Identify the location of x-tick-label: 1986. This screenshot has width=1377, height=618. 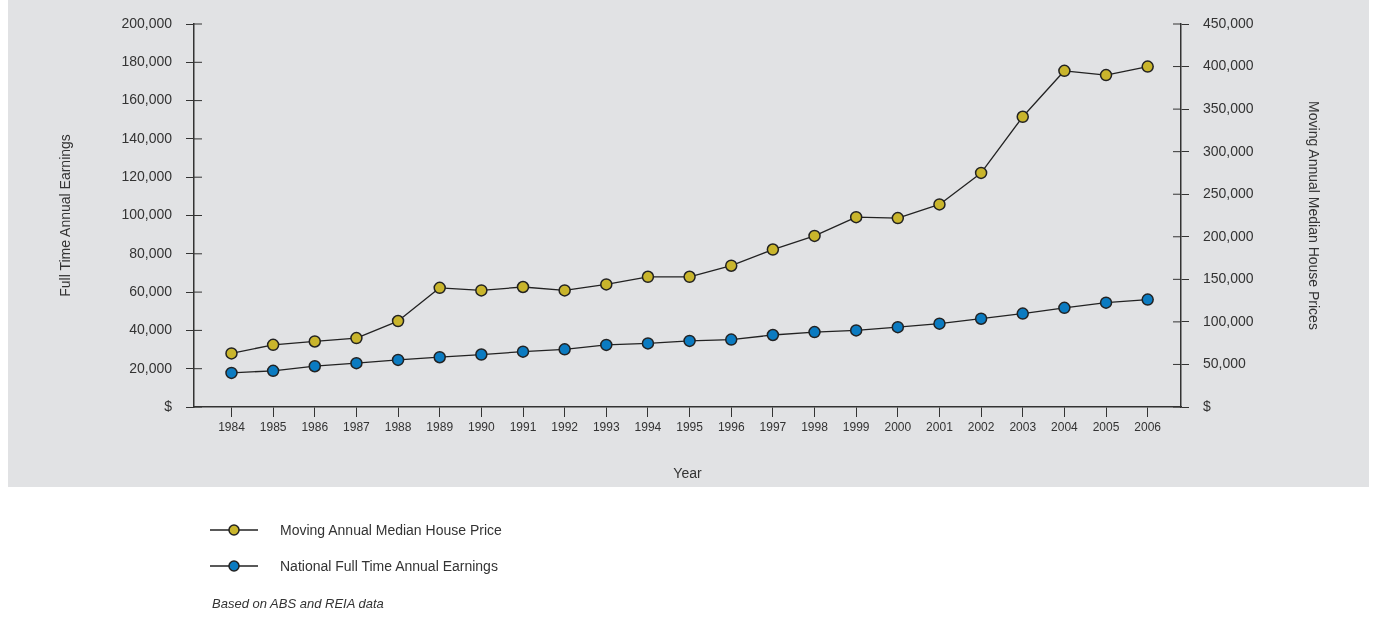
(315, 426).